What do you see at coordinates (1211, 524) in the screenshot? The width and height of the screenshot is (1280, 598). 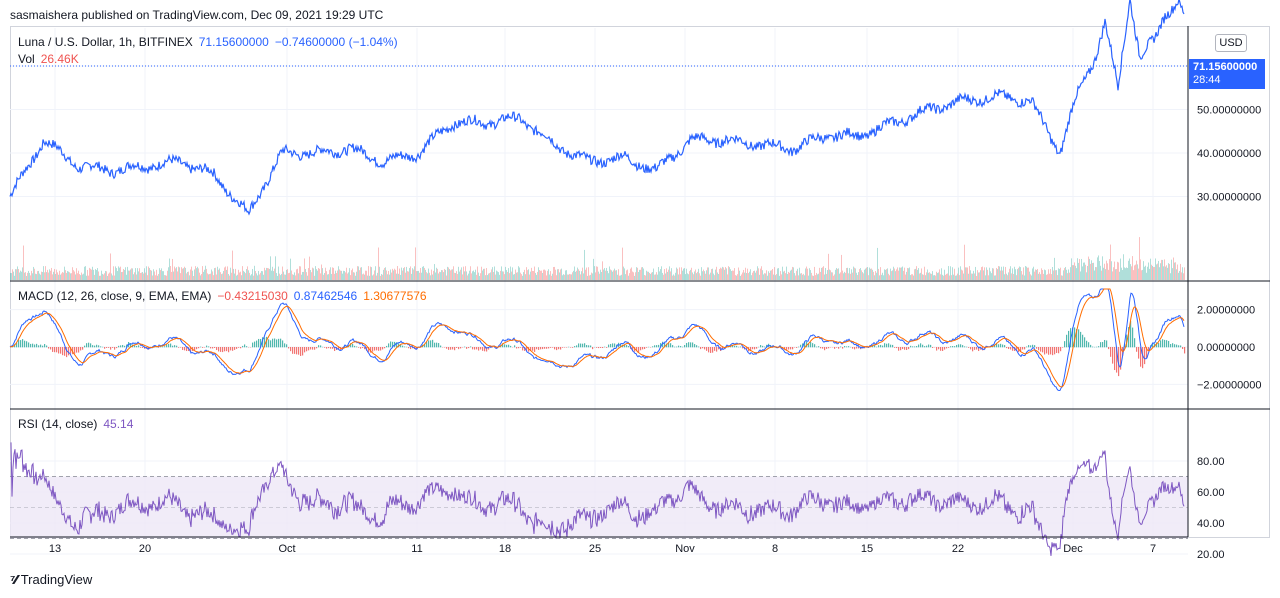 I see `y-tick-label: 40.00` at bounding box center [1211, 524].